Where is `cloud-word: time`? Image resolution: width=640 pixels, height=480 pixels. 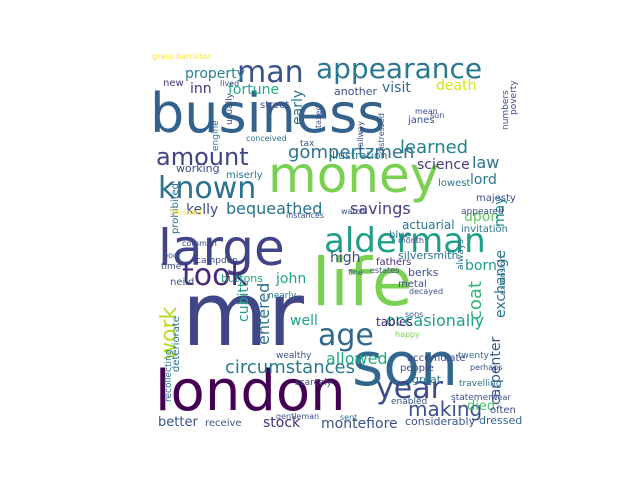
cloud-word: time is located at coordinates (171, 267).